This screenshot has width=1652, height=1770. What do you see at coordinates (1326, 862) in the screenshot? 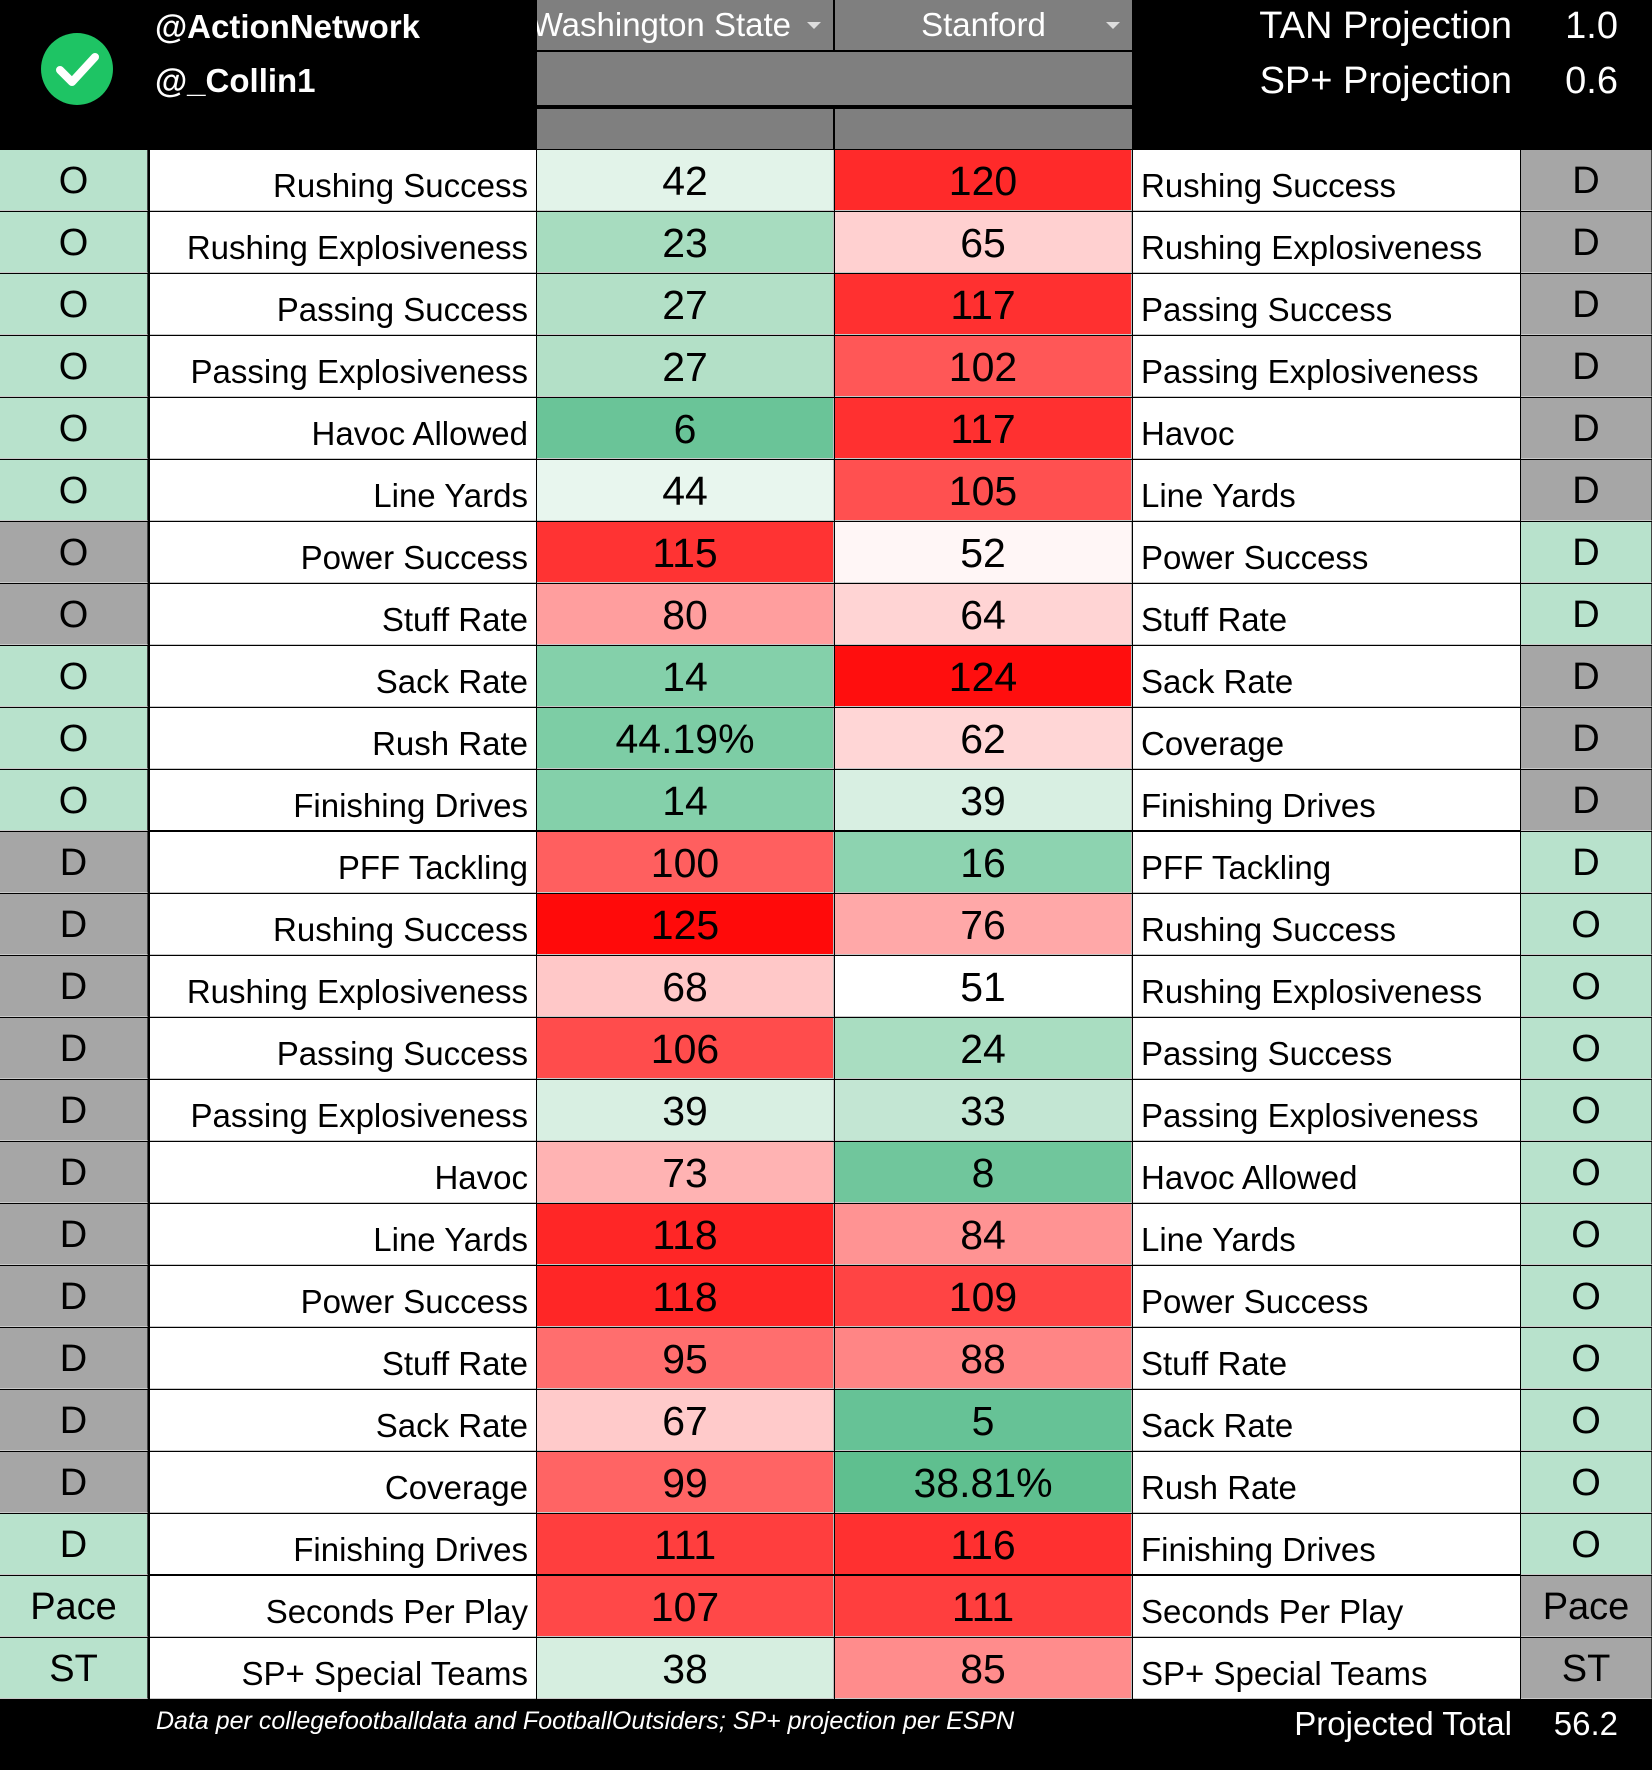
I see `stat-label-right: PFF Tackling` at bounding box center [1326, 862].